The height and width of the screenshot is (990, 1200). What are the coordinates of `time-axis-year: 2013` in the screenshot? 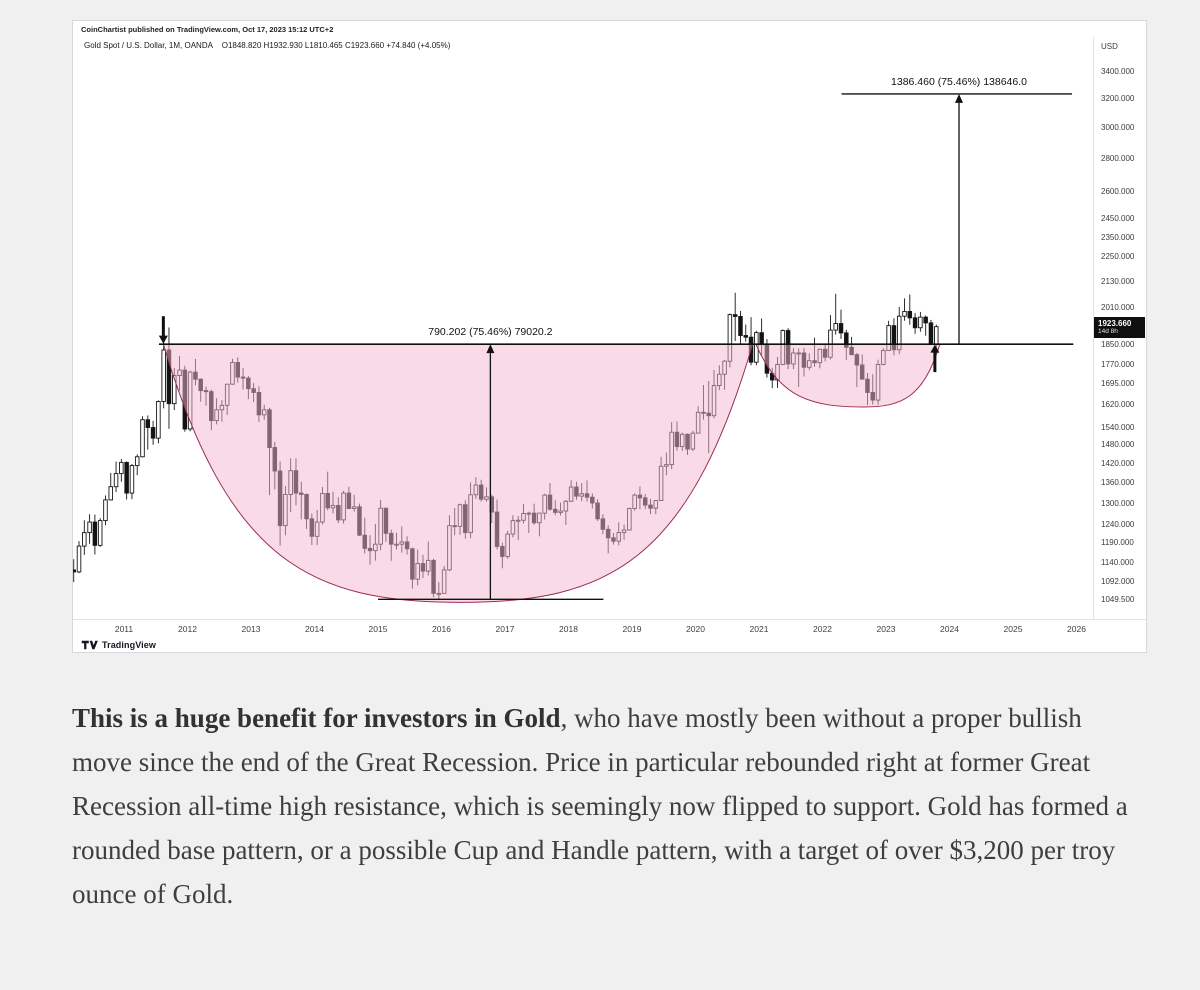 It's located at (251, 629).